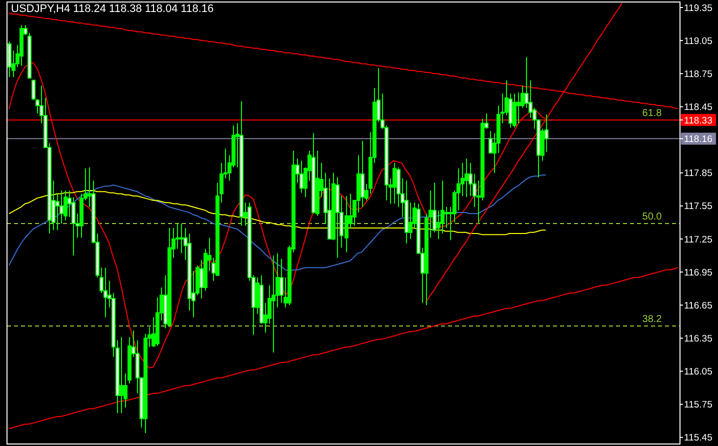 The image size is (718, 446). Describe the element at coordinates (698, 206) in the screenshot. I see `y-tick-label: 117.55` at that location.